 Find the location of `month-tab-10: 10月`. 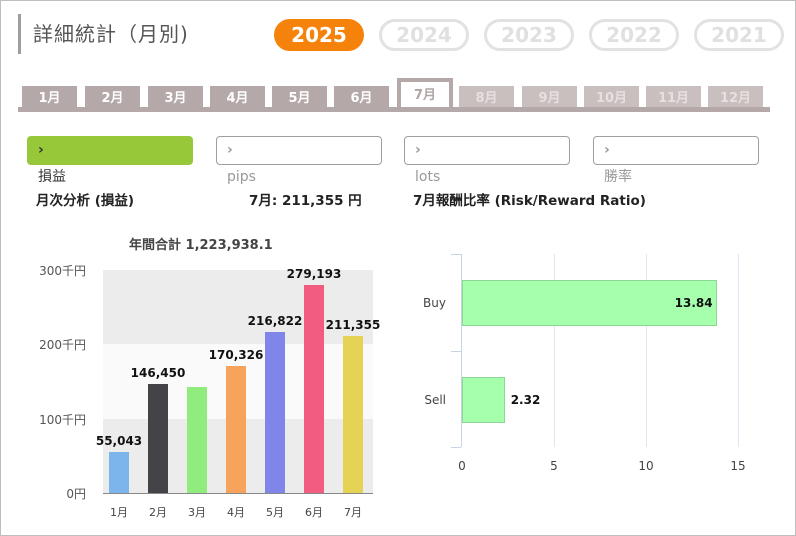

month-tab-10: 10月 is located at coordinates (611, 98).